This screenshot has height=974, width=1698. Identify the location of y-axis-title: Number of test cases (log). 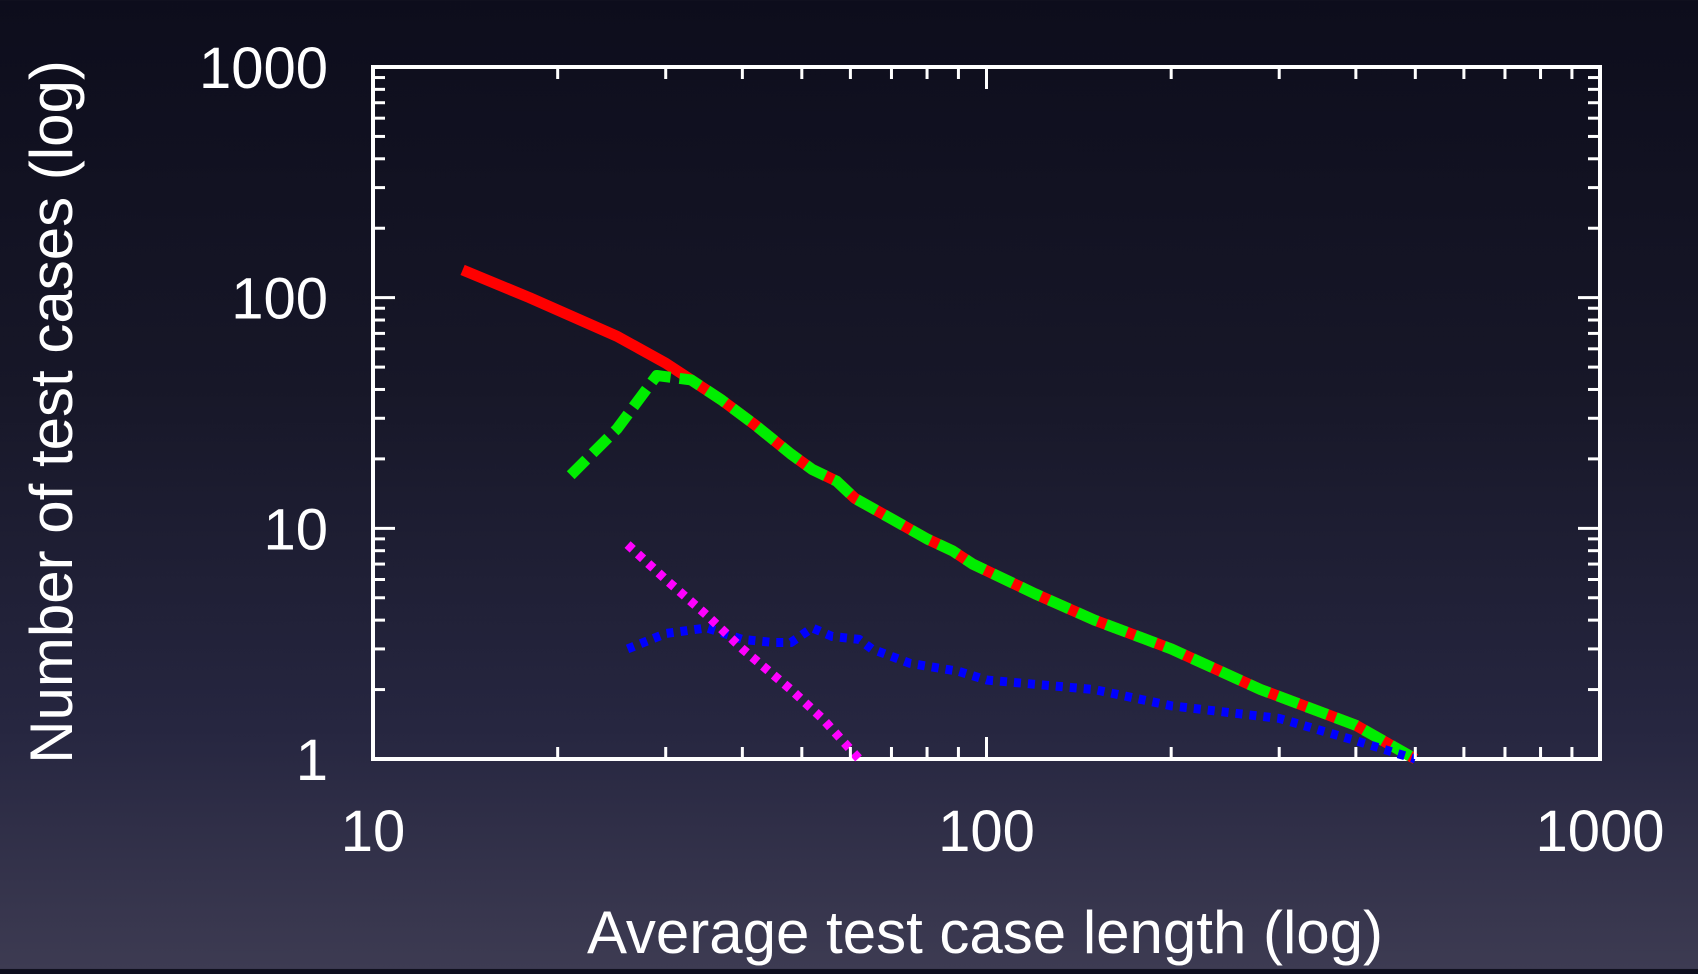
(51, 412).